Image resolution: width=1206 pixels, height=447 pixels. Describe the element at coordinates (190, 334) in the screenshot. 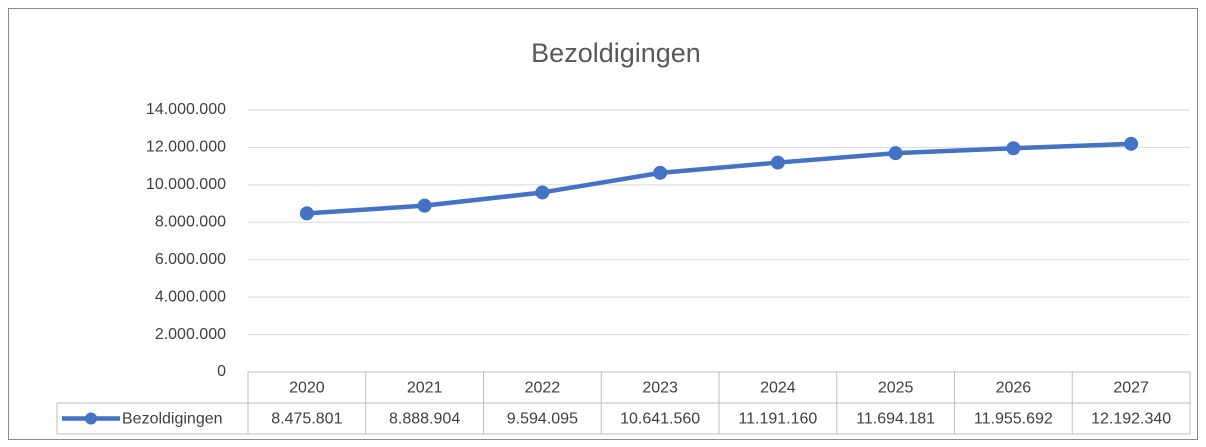

I see `y-tick-label: 2.000.000` at that location.